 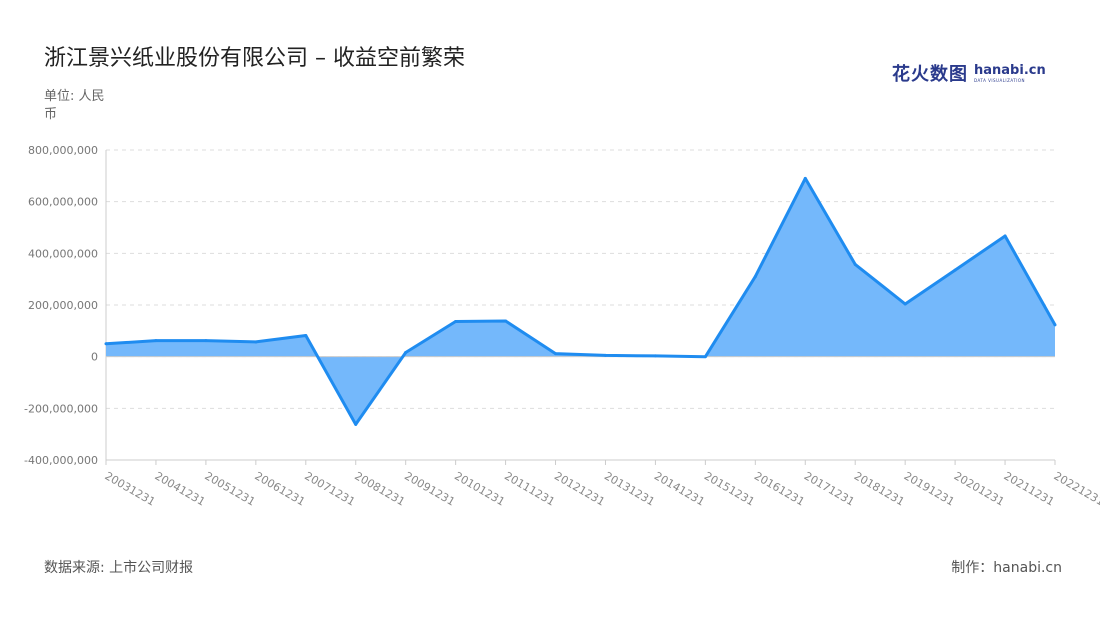 What do you see at coordinates (930, 74) in the screenshot?
I see `logo-text-cn: 花火数图` at bounding box center [930, 74].